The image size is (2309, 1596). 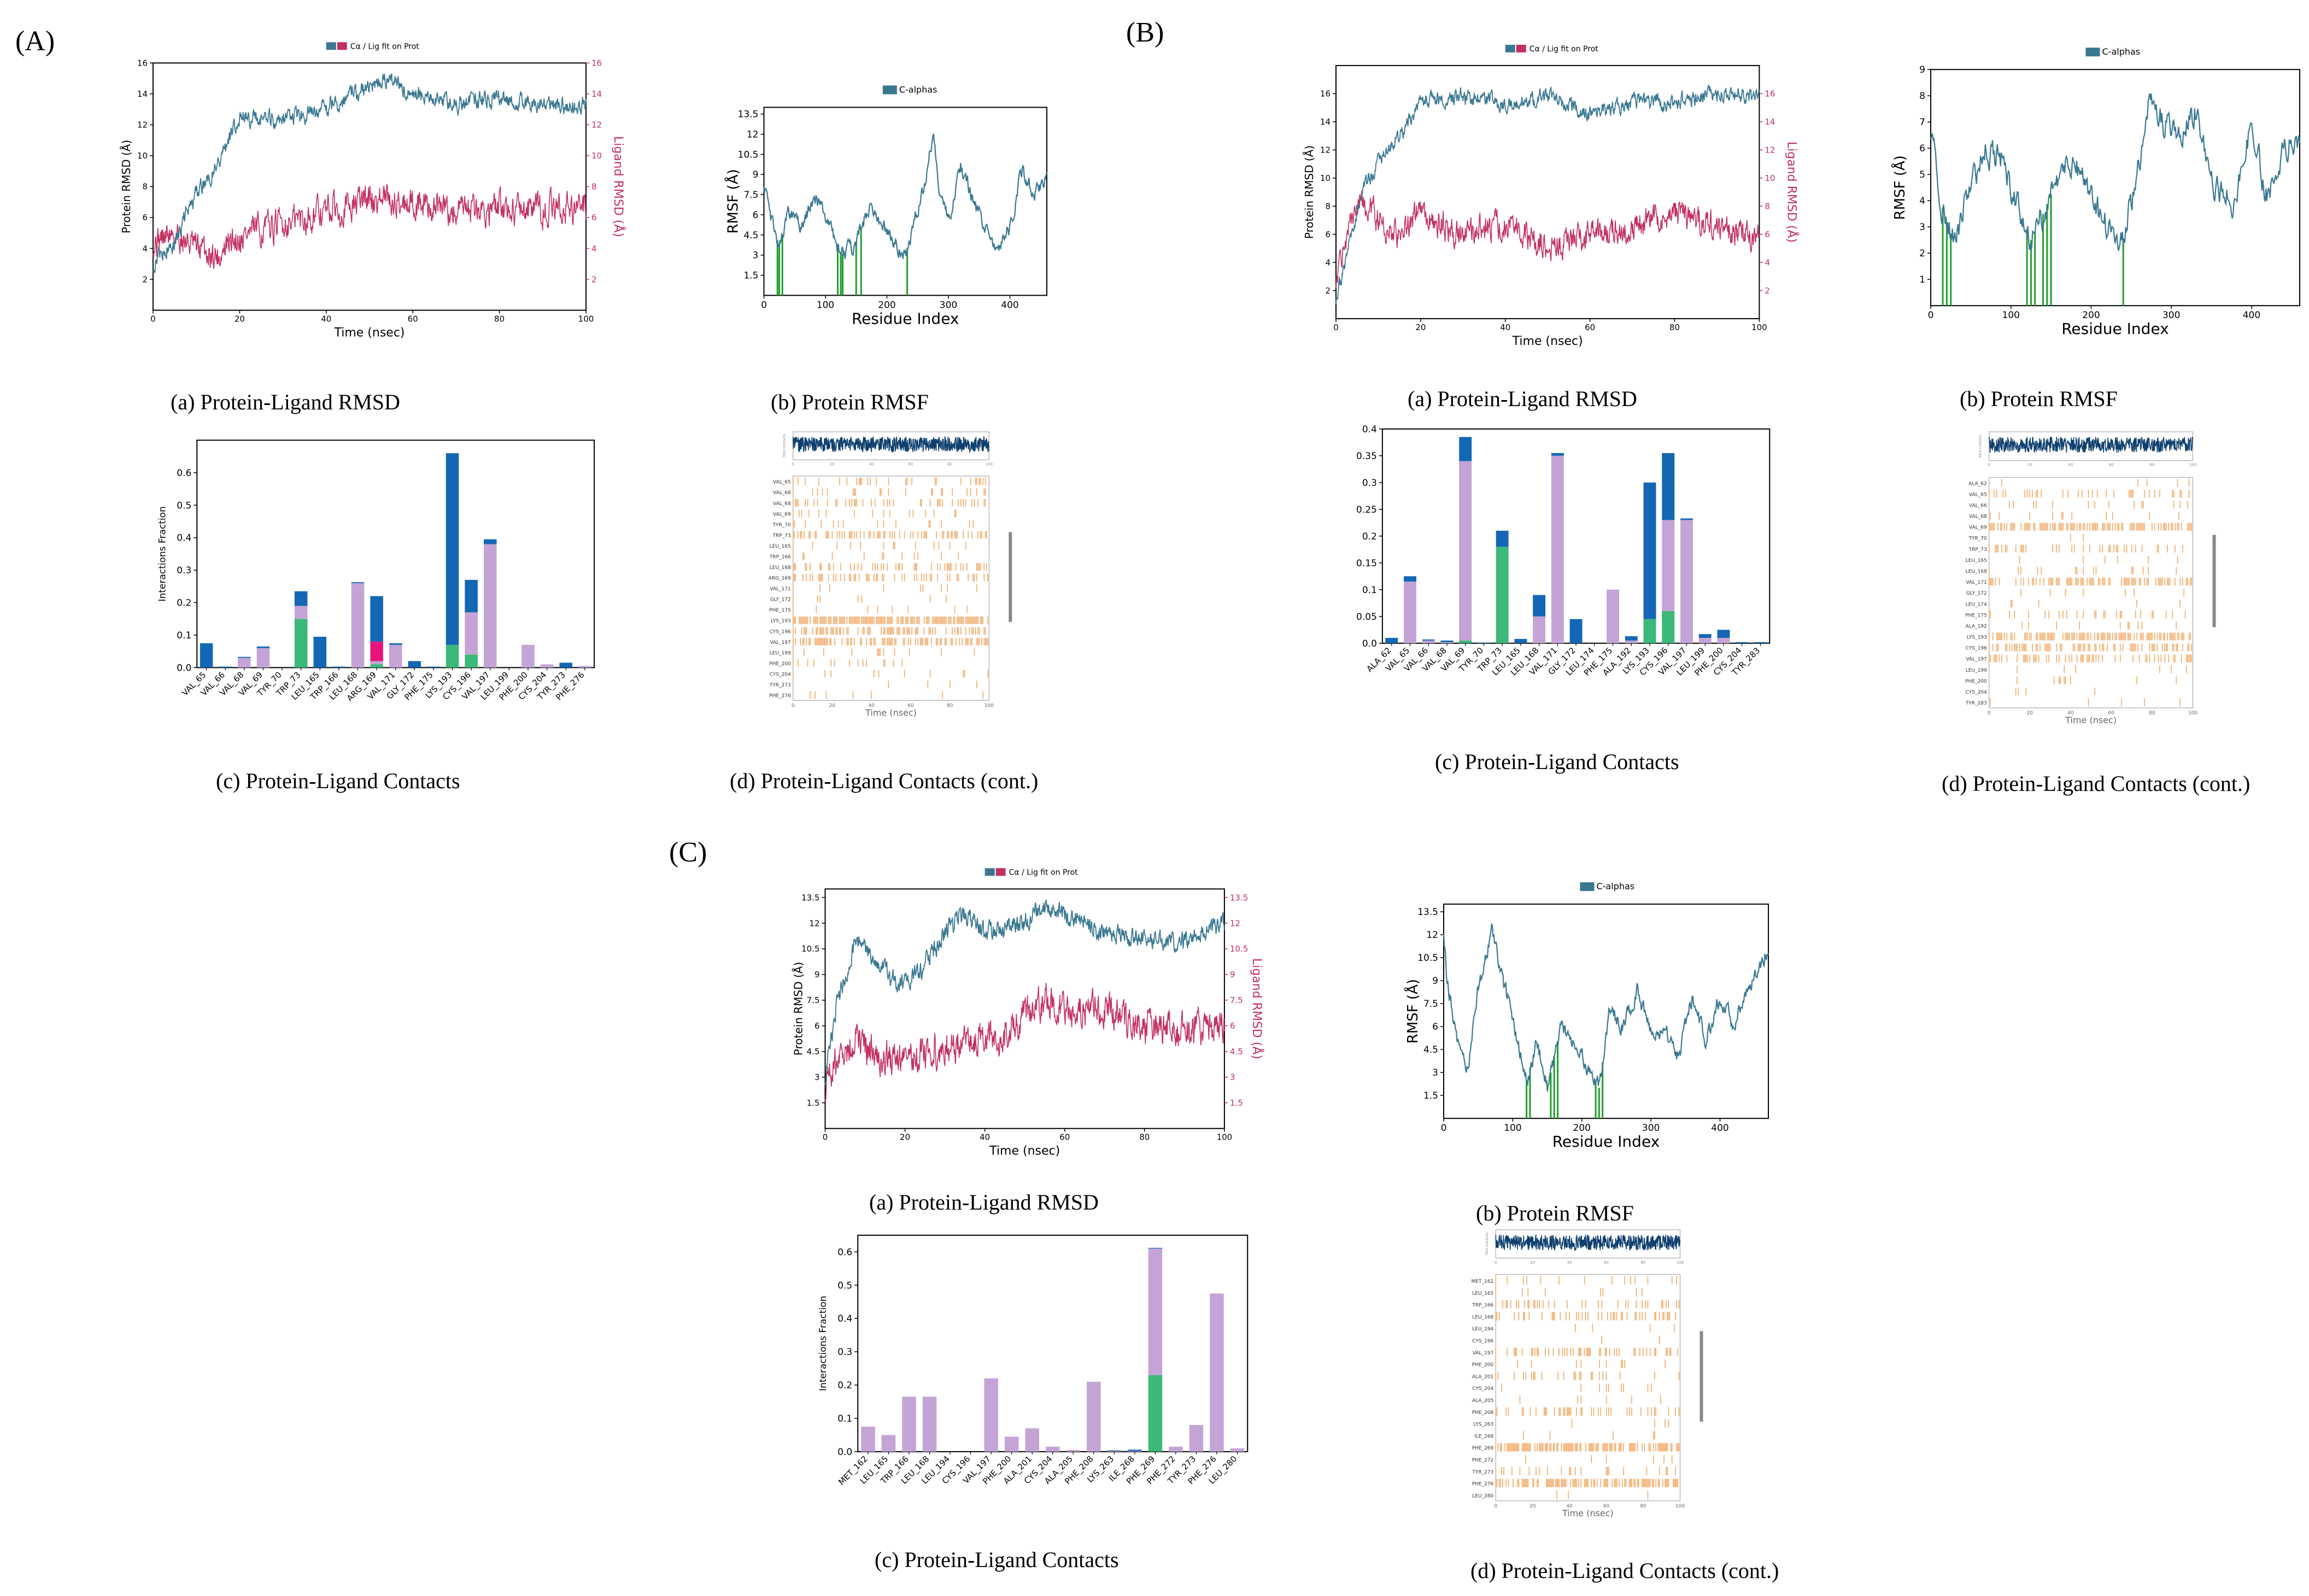 What do you see at coordinates (1624, 1570) in the screenshot?
I see `caption-c-timeline: (d) Protein-Ligand Contacts (cont.)` at bounding box center [1624, 1570].